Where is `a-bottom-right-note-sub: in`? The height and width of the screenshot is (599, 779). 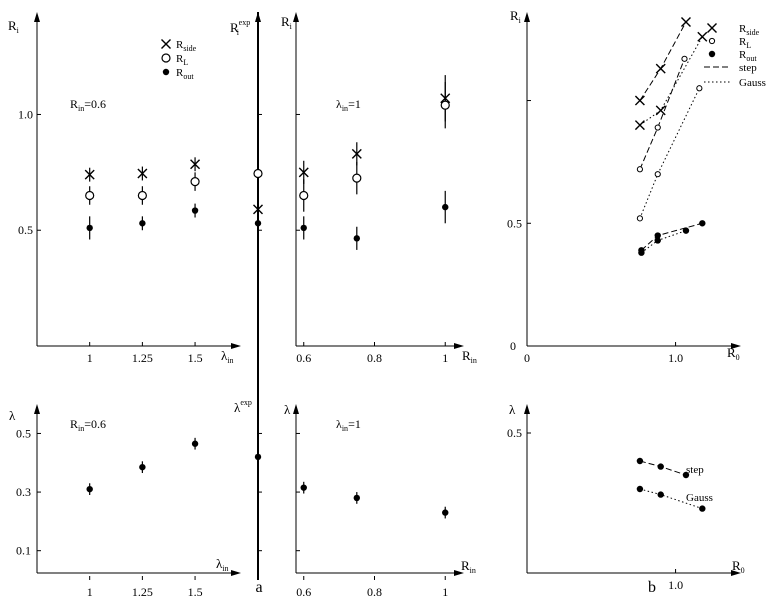 a-bottom-right-note-sub: in is located at coordinates (345, 428).